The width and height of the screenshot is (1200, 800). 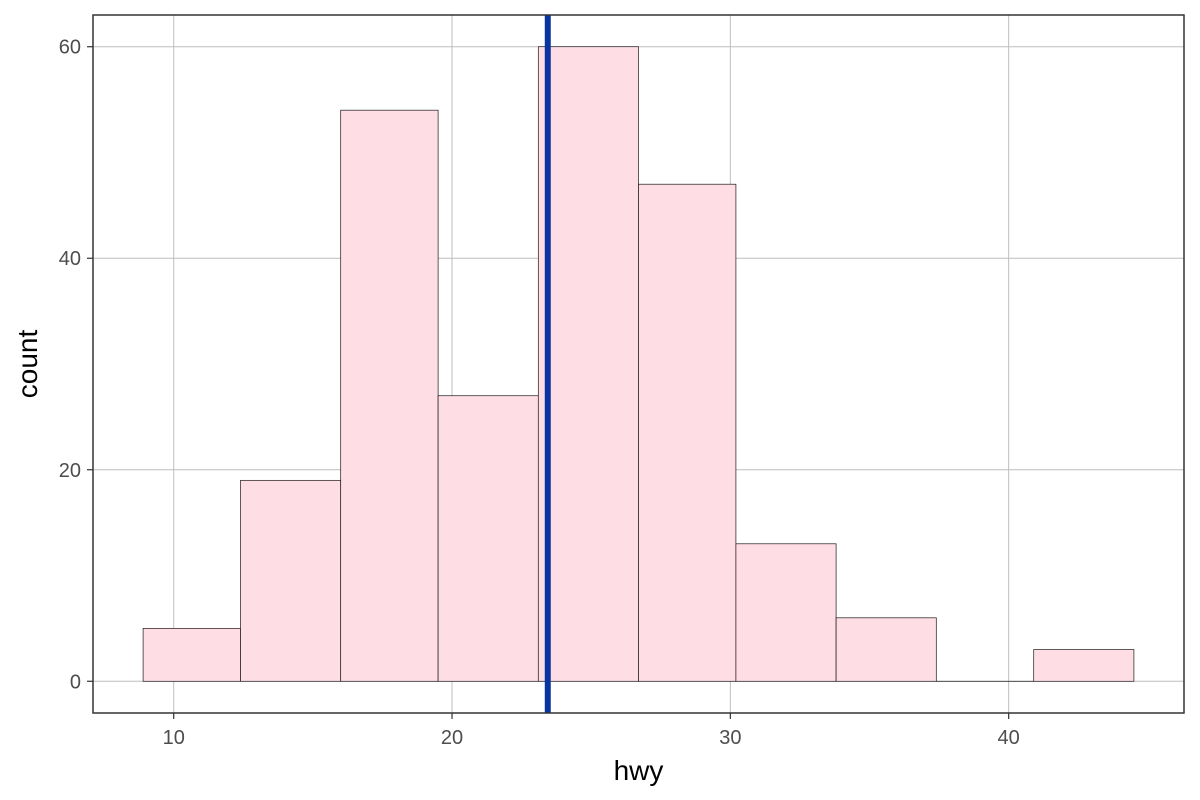 What do you see at coordinates (174, 738) in the screenshot?
I see `x-tick-label: 10` at bounding box center [174, 738].